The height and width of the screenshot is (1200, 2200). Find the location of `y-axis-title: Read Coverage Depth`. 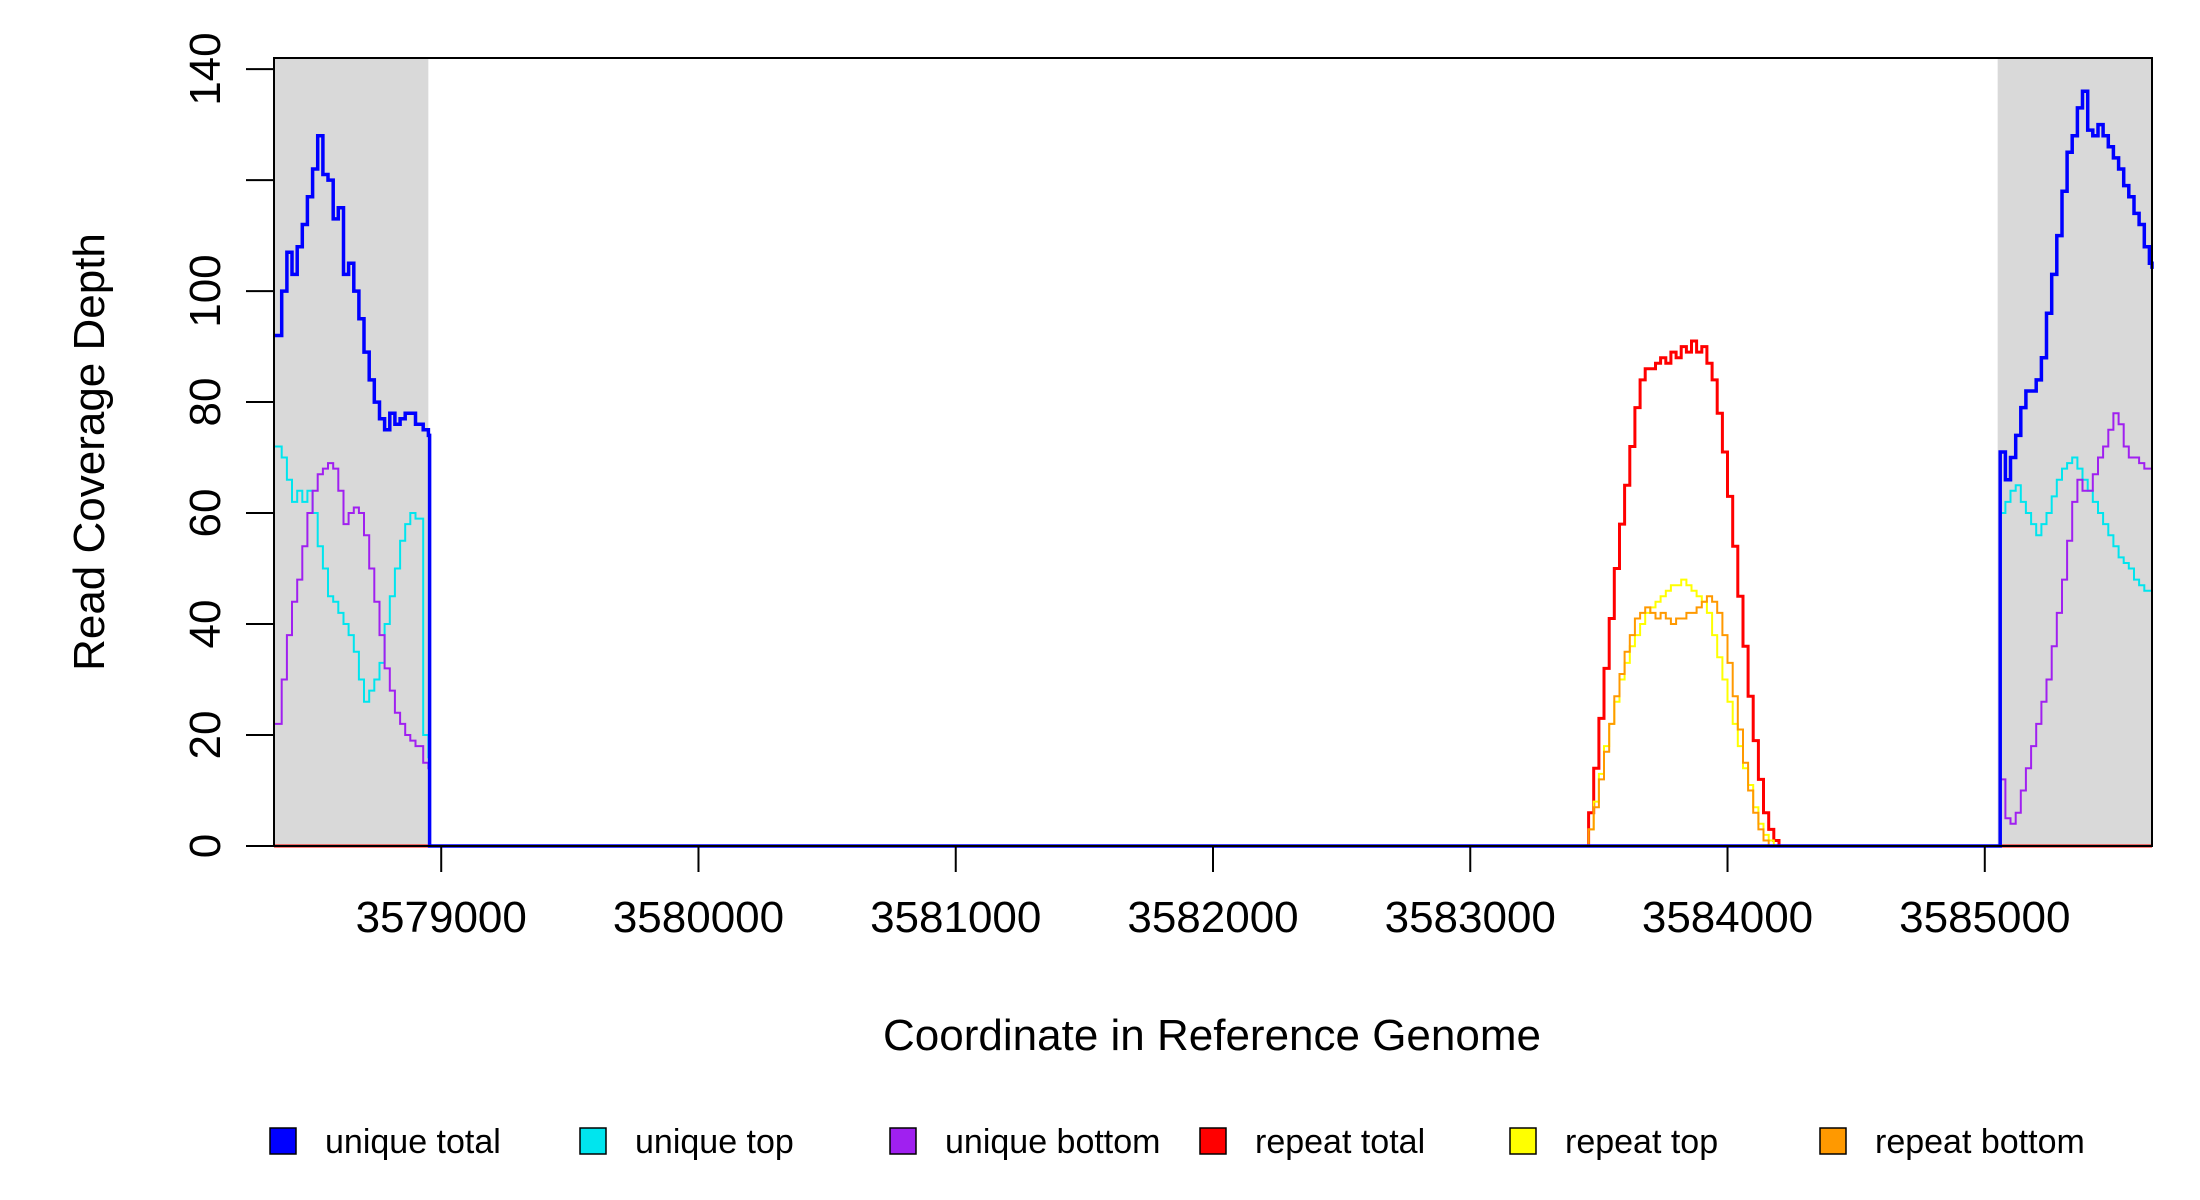

y-axis-title: Read Coverage Depth is located at coordinates (89, 452).